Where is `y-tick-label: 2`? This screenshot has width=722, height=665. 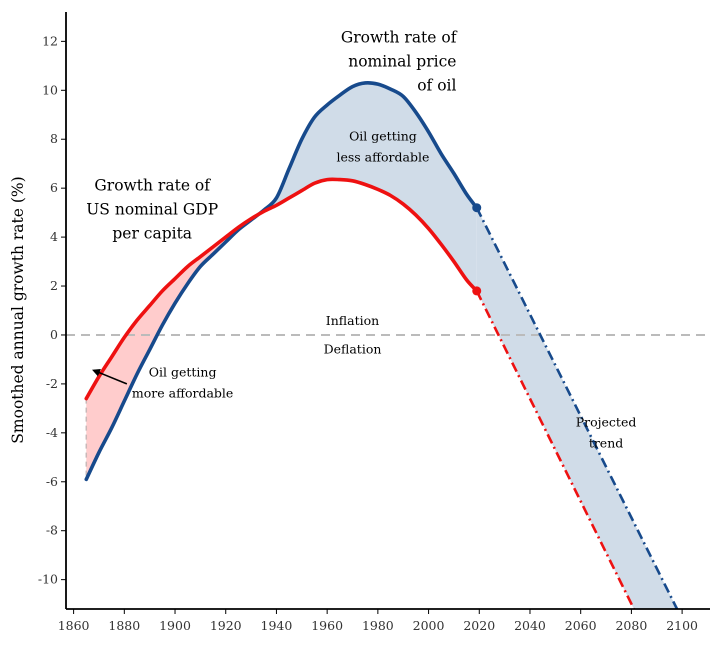 y-tick-label: 2 is located at coordinates (54, 285).